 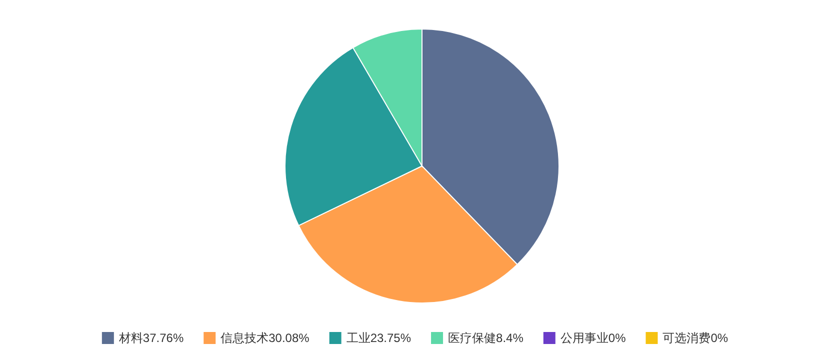 What do you see at coordinates (379, 338) in the screenshot?
I see `legend-label: 工业23.75%` at bounding box center [379, 338].